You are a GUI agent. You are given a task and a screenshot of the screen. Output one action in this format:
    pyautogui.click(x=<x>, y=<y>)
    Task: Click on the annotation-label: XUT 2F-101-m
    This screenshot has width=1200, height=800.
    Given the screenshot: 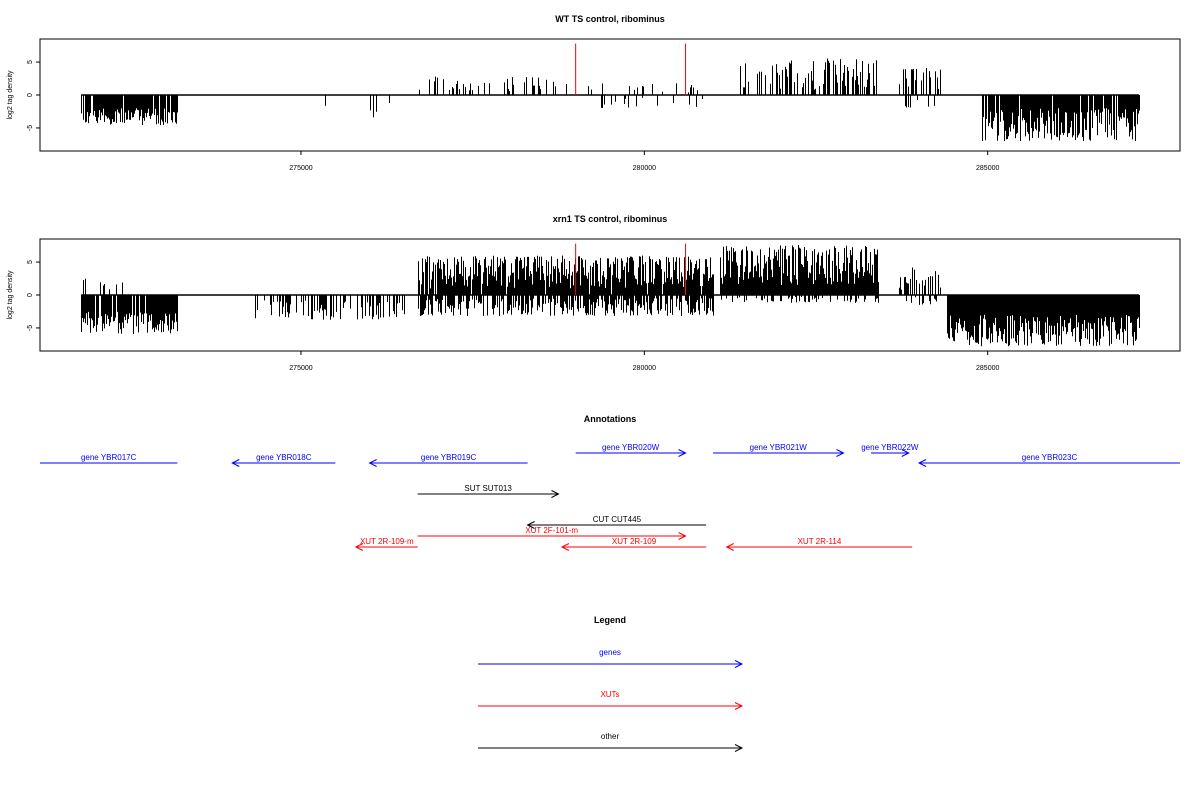 What is the action you would take?
    pyautogui.click(x=551, y=530)
    